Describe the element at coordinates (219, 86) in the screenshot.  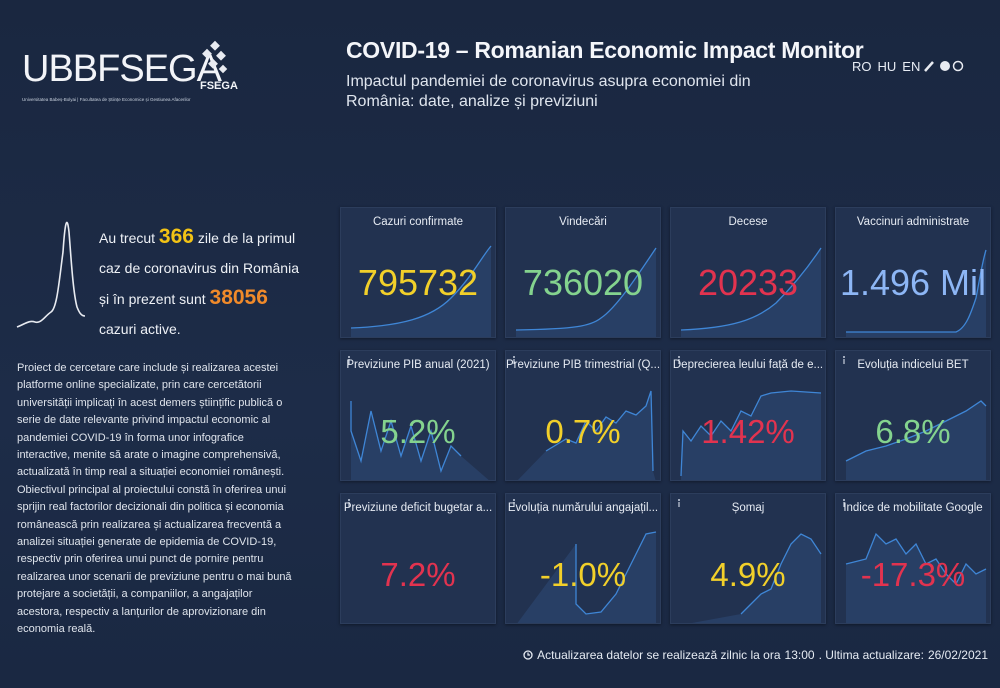
I see `logo-badge: FSEGA` at that location.